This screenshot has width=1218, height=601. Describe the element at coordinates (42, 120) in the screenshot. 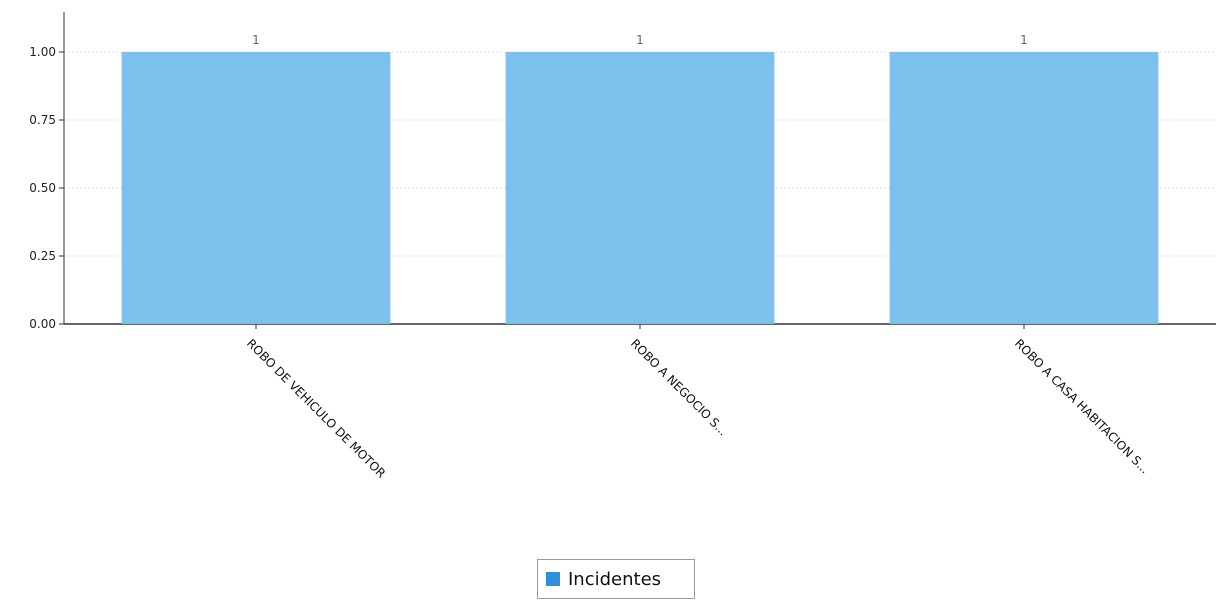

I see `y-tick-label: 0.75` at that location.